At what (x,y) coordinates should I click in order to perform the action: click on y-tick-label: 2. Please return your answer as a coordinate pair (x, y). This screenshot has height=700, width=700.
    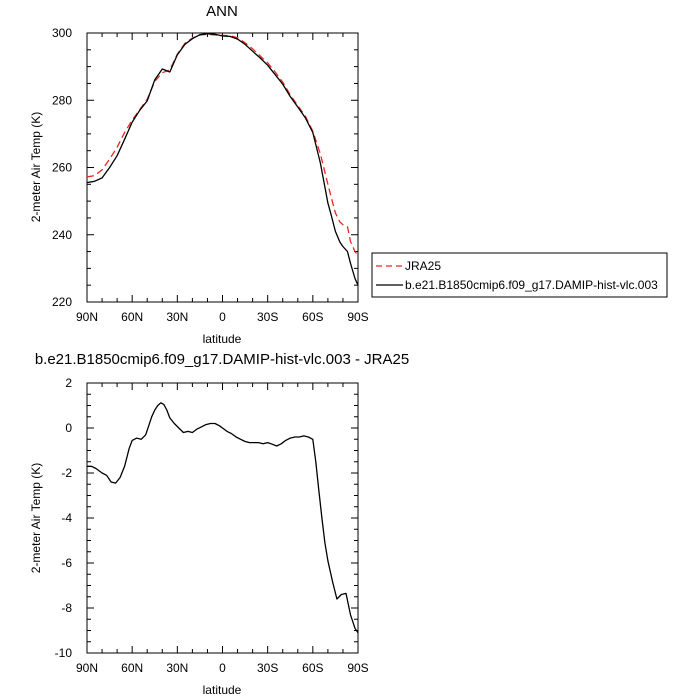
    Looking at the image, I should click on (68, 383).